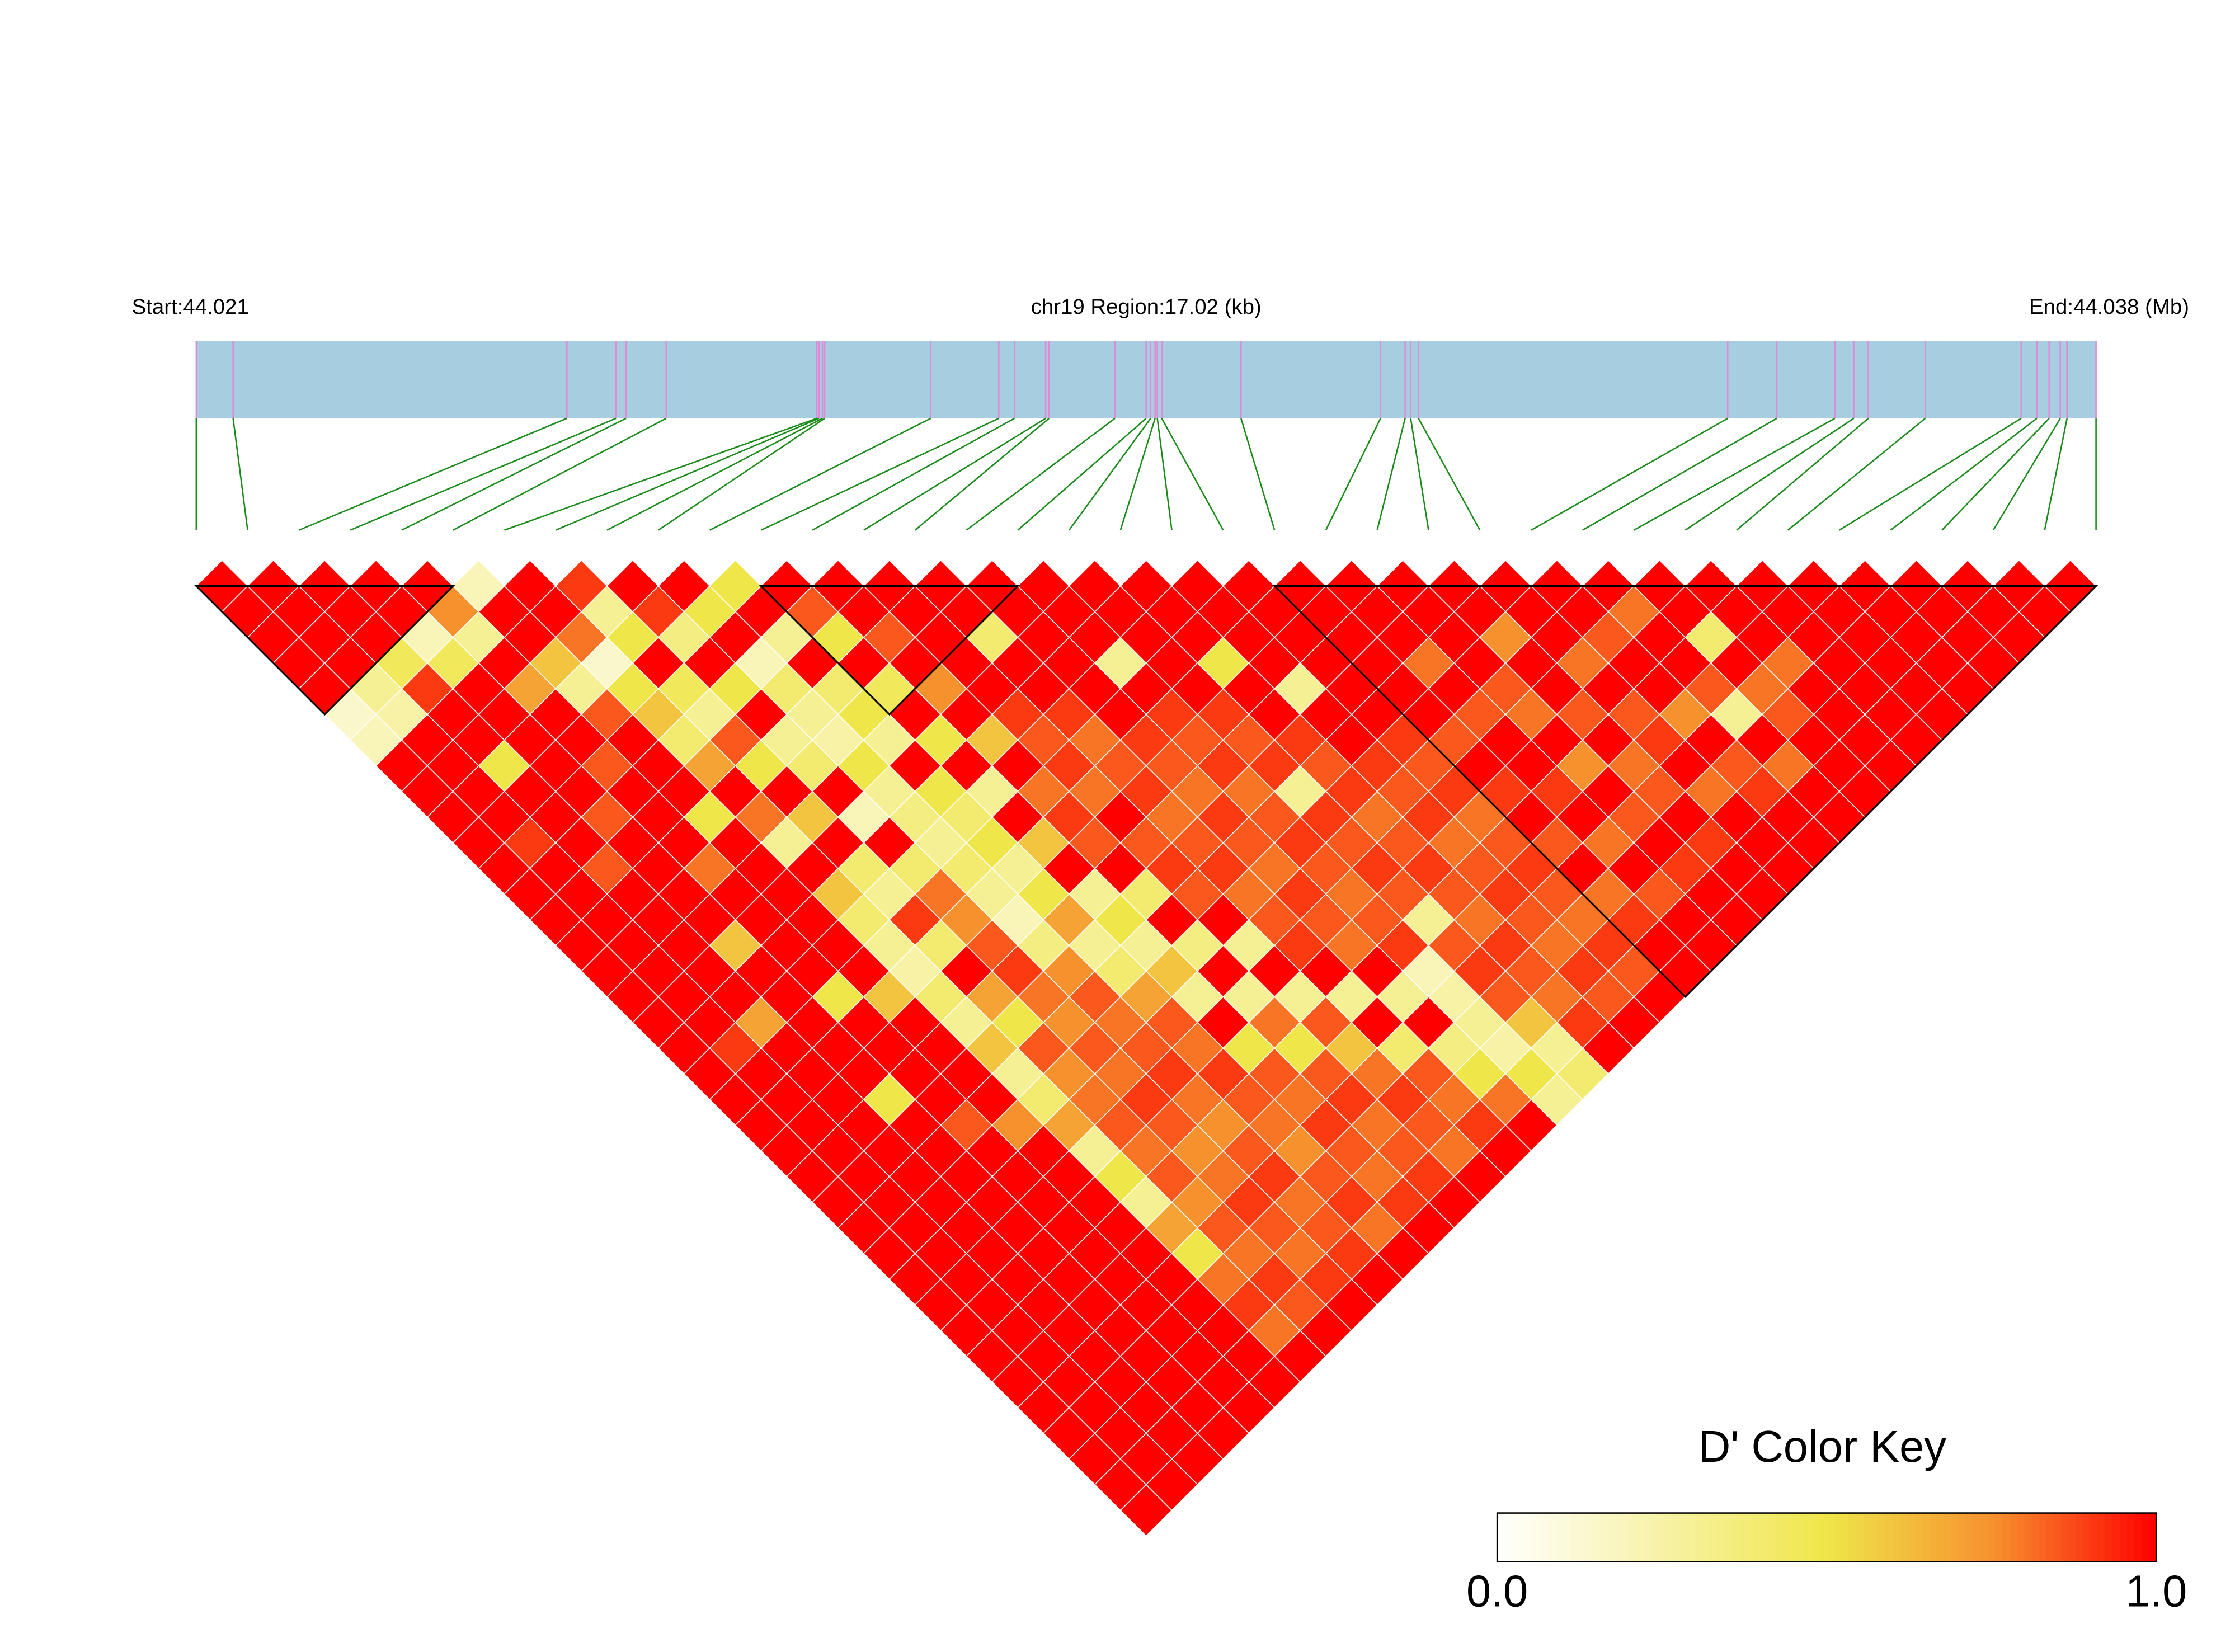 The image size is (2235, 1652). Describe the element at coordinates (1146, 307) in the screenshot. I see `region-label: chr19 Region:17.02 (kb)` at that location.